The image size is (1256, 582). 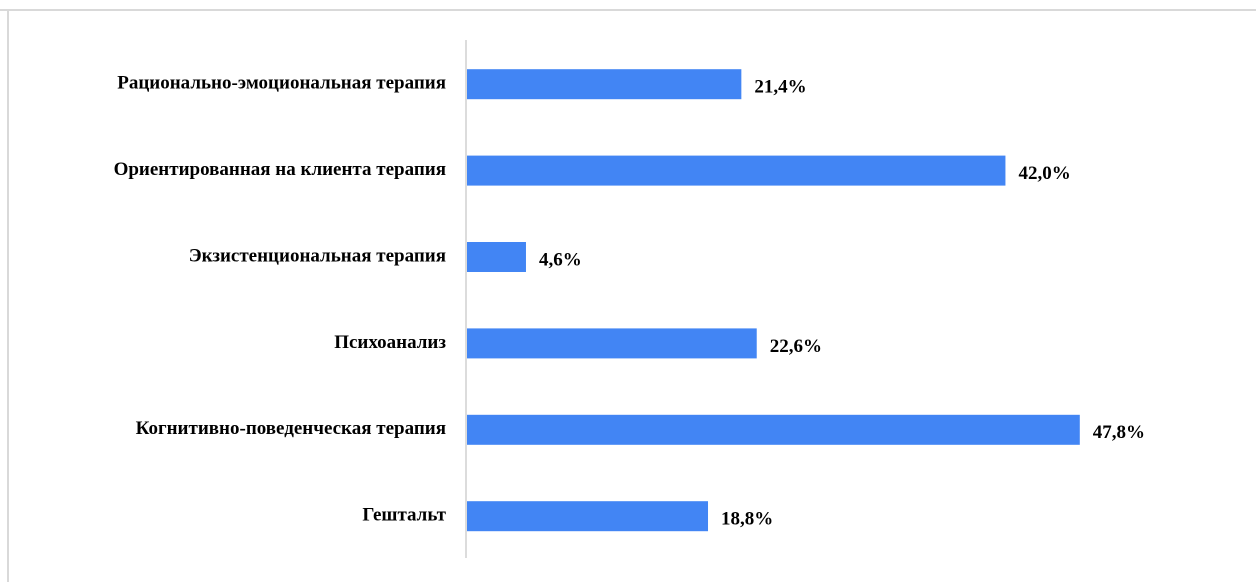 I want to click on category-label: Экзистенциональная терапия, so click(x=317, y=255).